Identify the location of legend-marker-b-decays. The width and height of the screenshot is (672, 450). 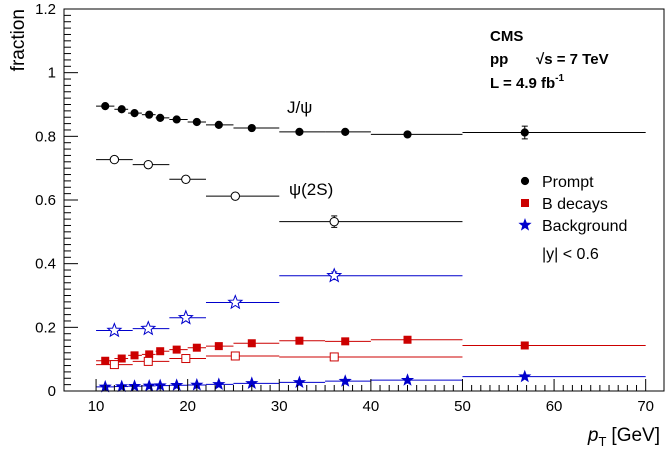
(525, 203).